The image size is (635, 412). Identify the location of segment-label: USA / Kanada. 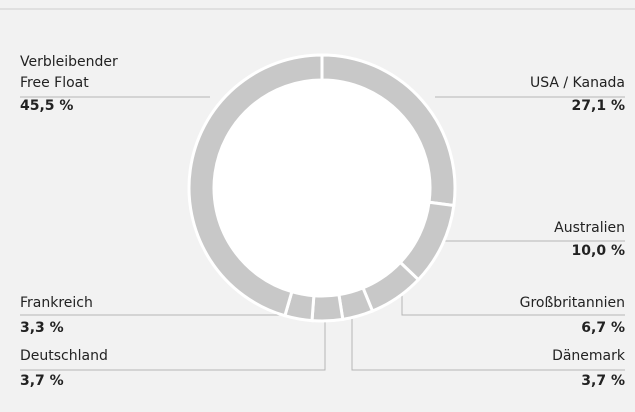
(577, 83).